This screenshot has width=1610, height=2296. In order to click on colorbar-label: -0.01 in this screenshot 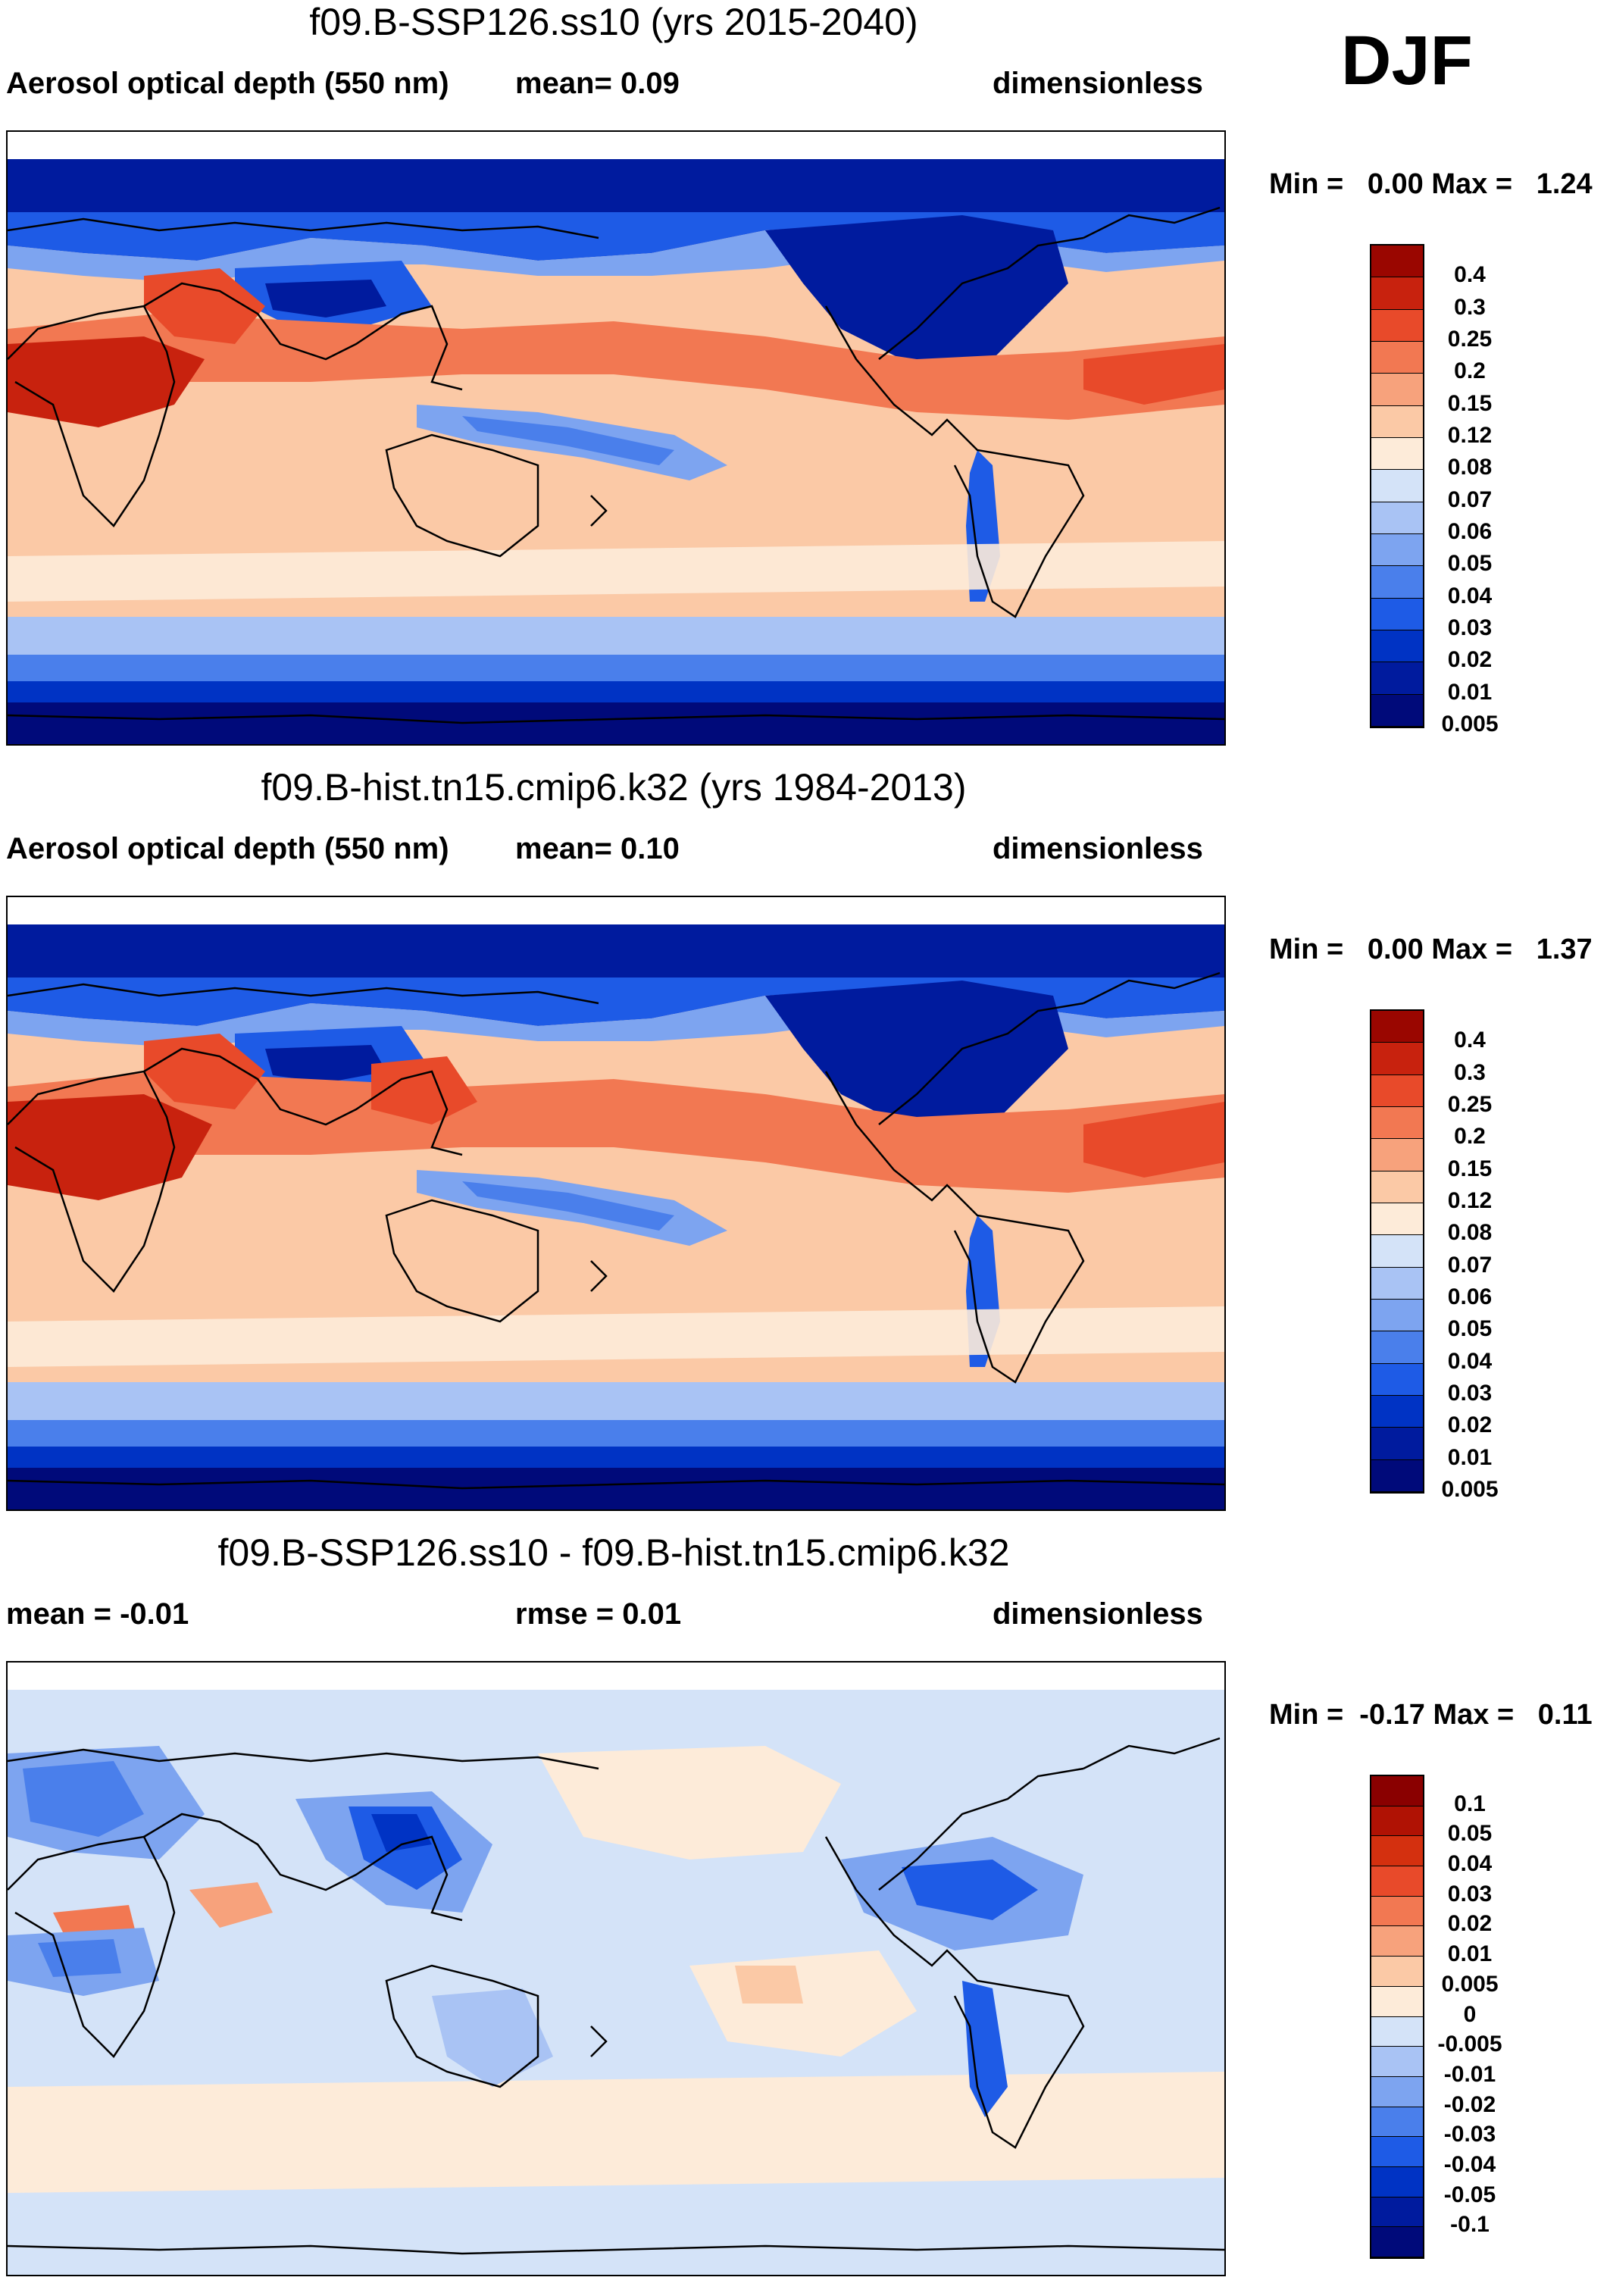, I will do `click(1469, 2074)`.